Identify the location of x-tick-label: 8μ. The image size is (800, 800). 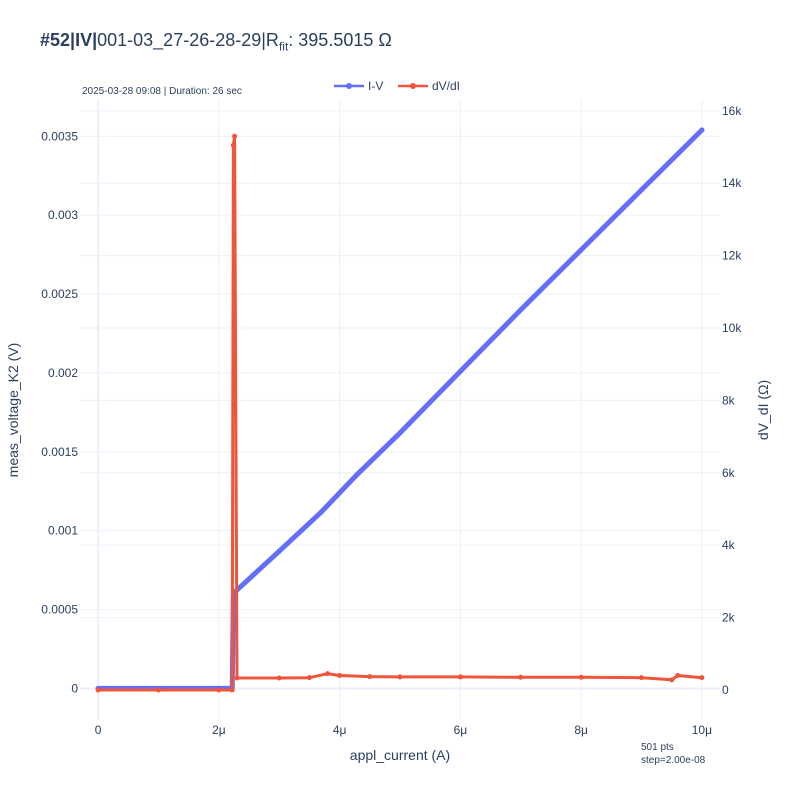
(581, 730).